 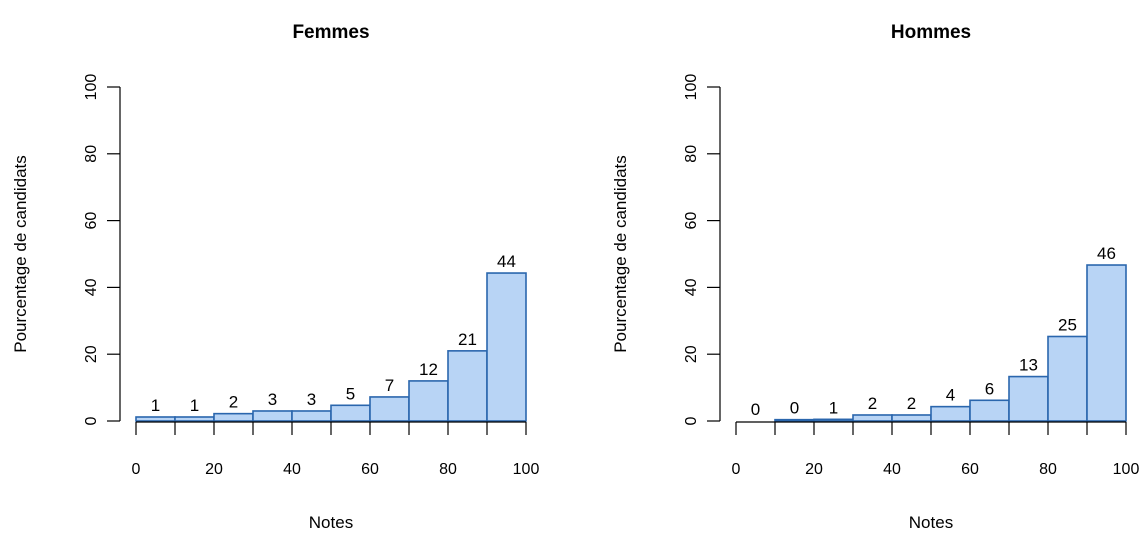 What do you see at coordinates (931, 32) in the screenshot?
I see `chart-title: Hommes` at bounding box center [931, 32].